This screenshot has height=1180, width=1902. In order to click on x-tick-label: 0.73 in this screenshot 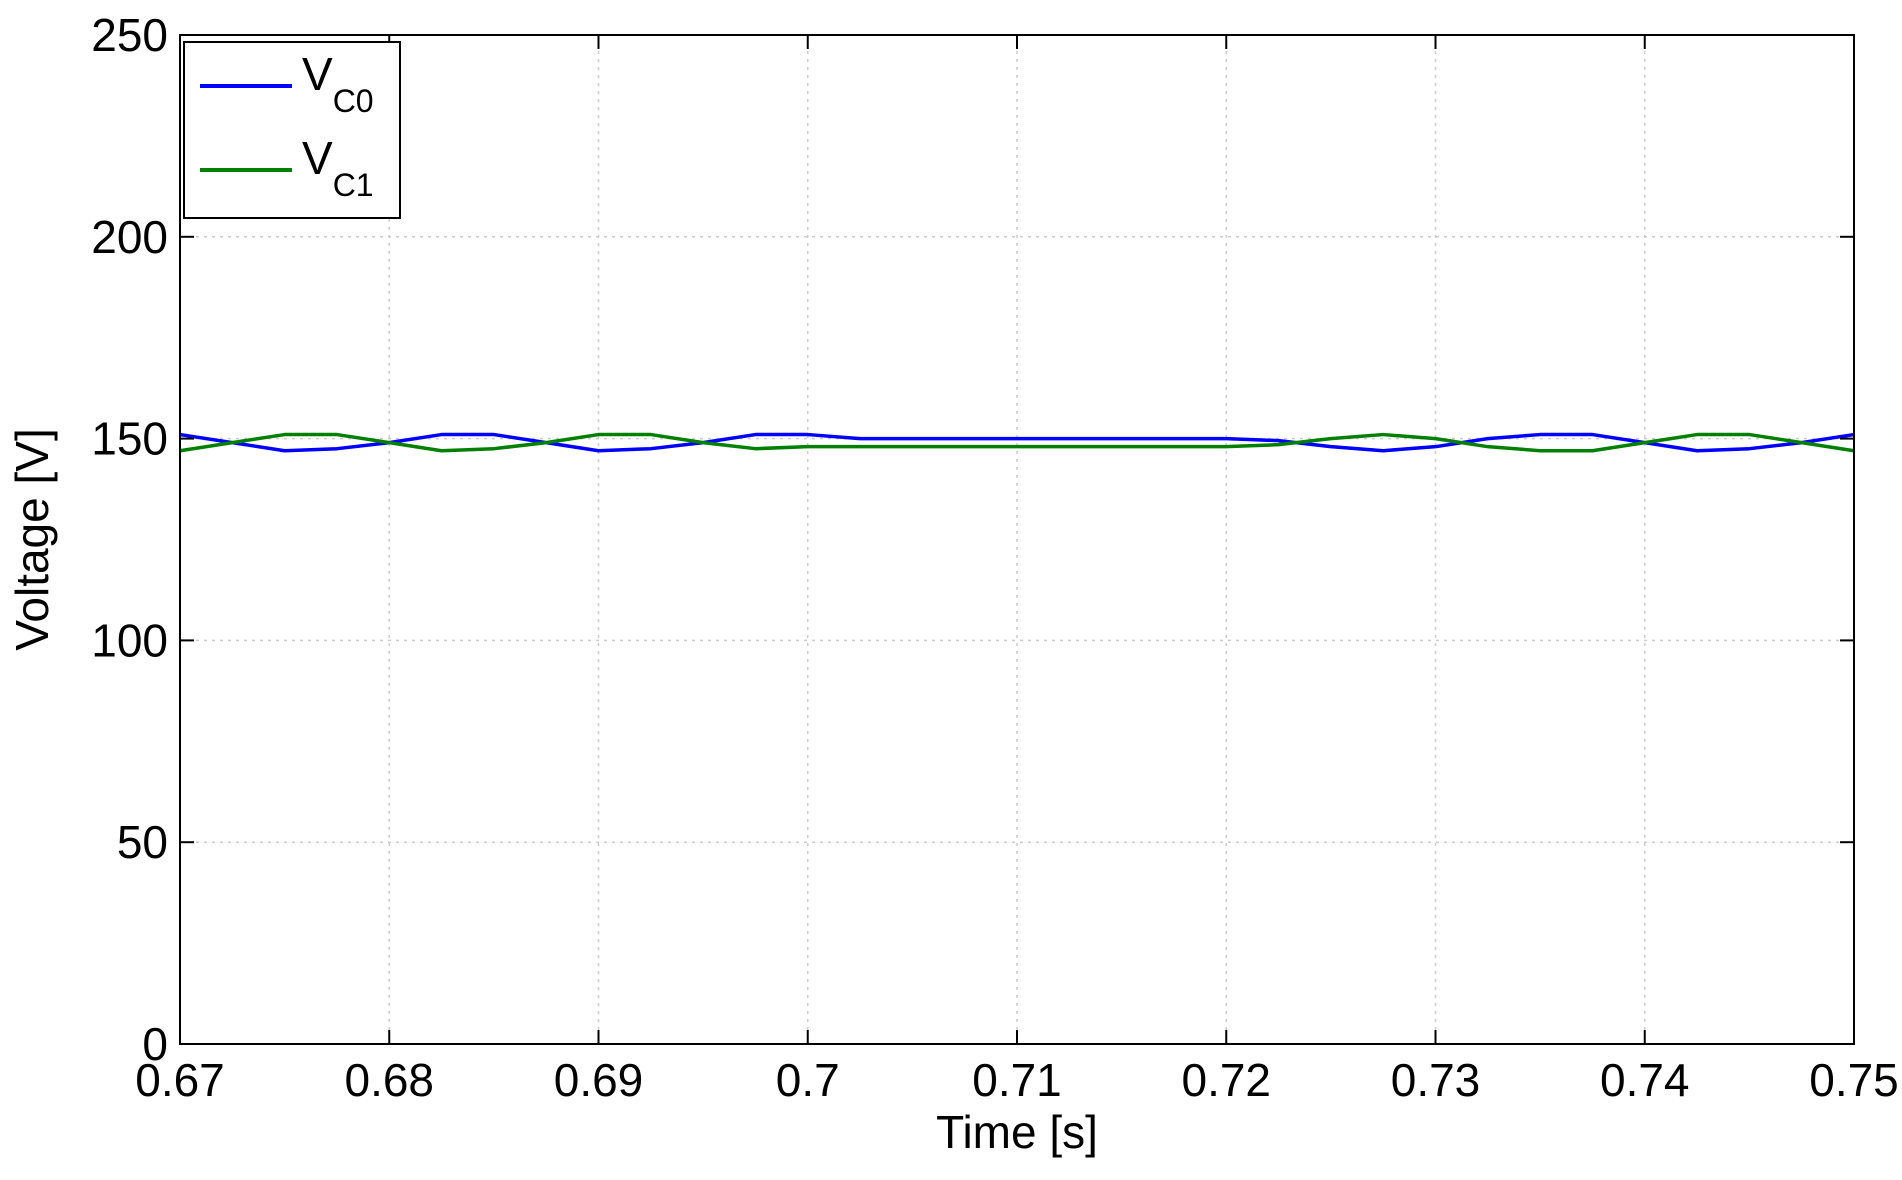, I will do `click(1436, 1080)`.